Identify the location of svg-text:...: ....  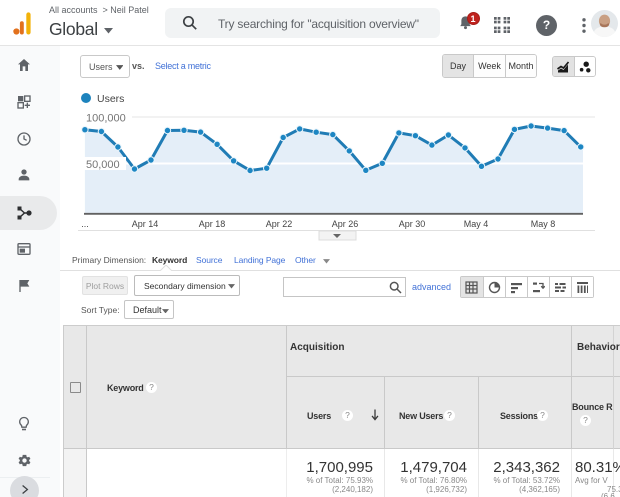
(85, 224).